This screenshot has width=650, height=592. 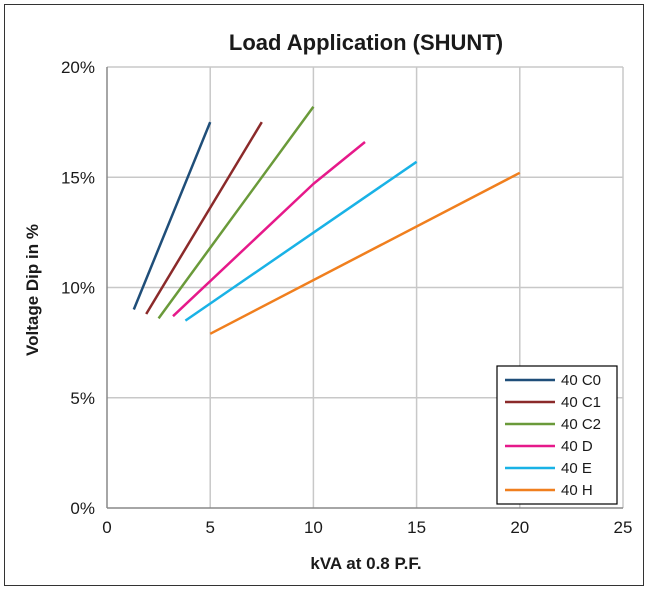 What do you see at coordinates (519, 527) in the screenshot?
I see `x-tick-label: 20` at bounding box center [519, 527].